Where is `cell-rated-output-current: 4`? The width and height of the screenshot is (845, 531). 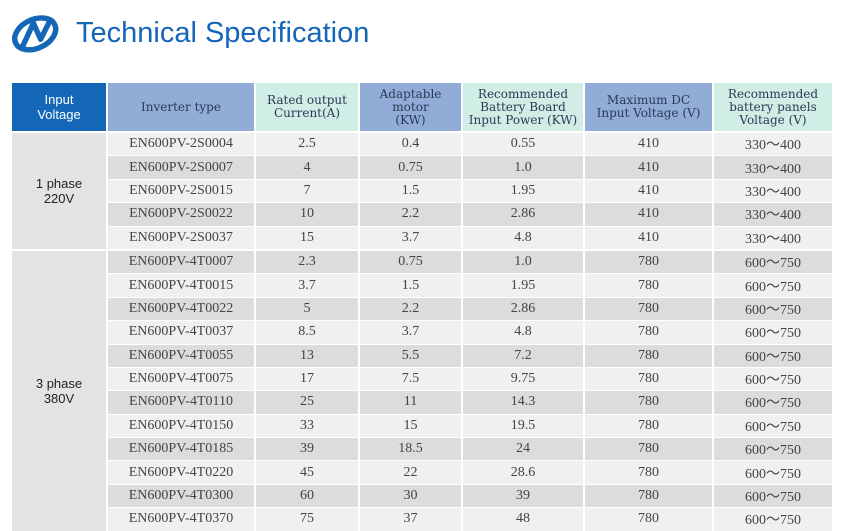 cell-rated-output-current: 4 is located at coordinates (308, 167).